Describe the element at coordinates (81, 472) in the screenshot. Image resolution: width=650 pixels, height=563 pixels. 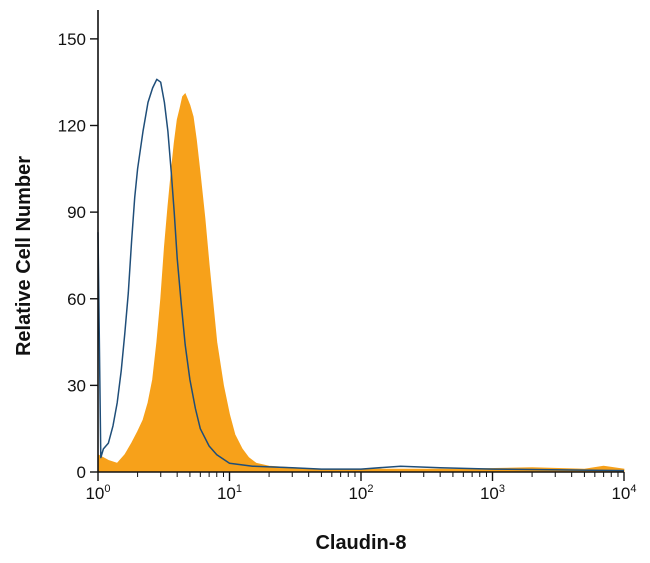
I see `y-tick-label: 0` at that location.